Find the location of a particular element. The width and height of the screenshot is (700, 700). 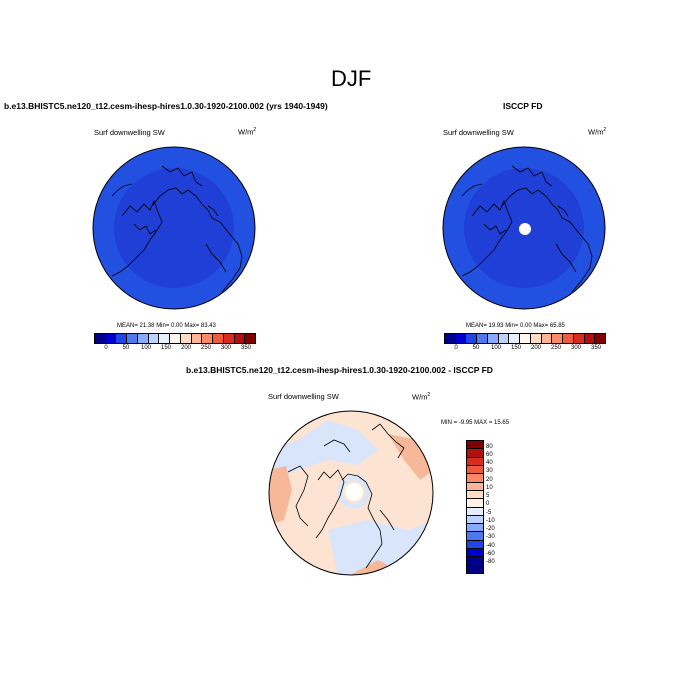

left-map-inner-field is located at coordinates (174, 228).